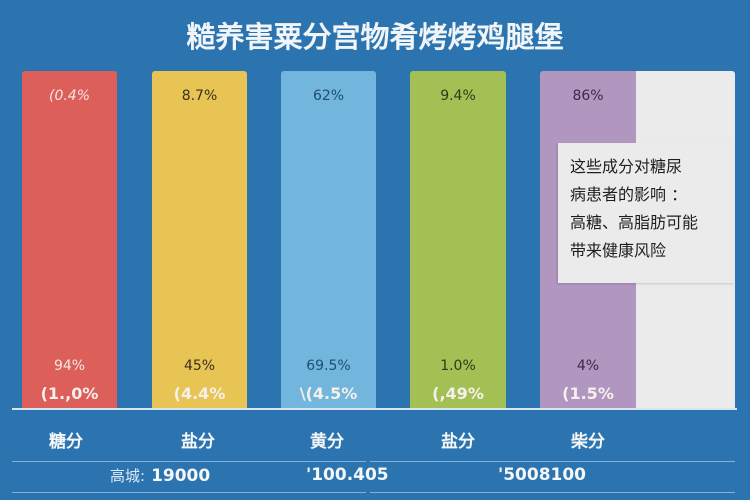 The width and height of the screenshot is (750, 500). I want to click on annotation-box: 这些成分对糖尿 病患者的影响 ： 高糖、高脂肪可能 带来健康风险, so click(646, 213).